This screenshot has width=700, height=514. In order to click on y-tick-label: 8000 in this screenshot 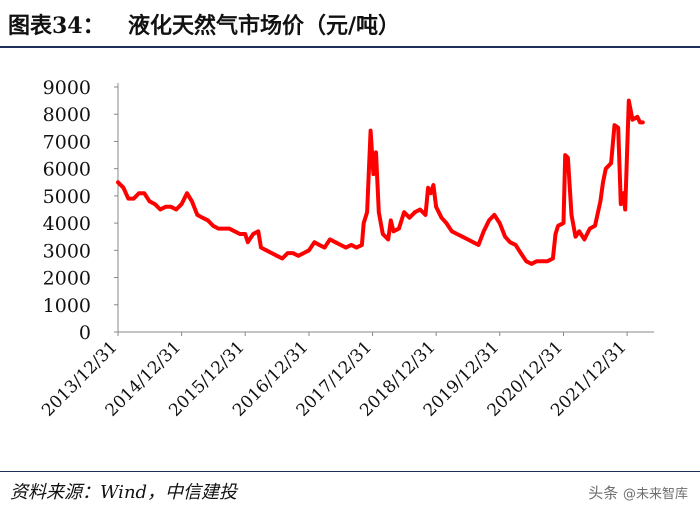, I will do `click(67, 115)`.